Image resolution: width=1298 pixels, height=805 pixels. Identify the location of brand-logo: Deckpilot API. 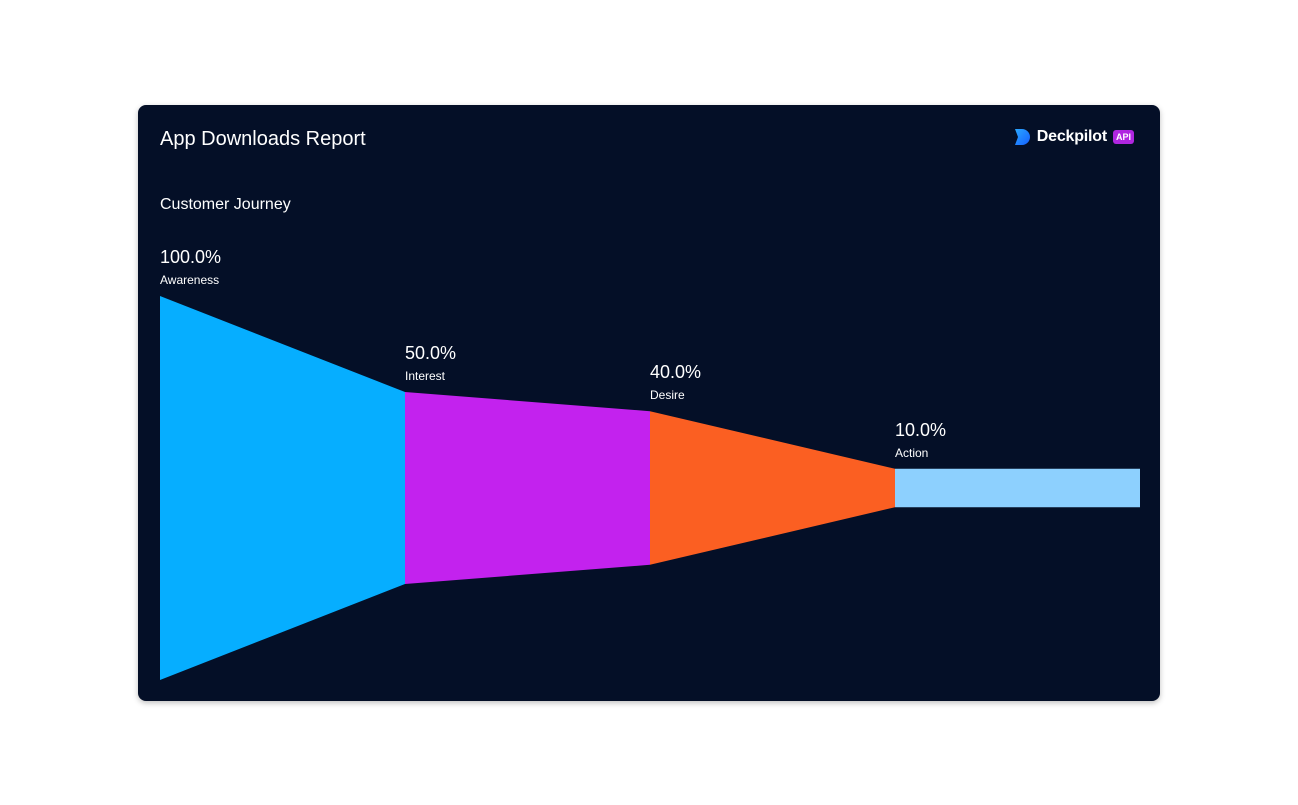
(1073, 137).